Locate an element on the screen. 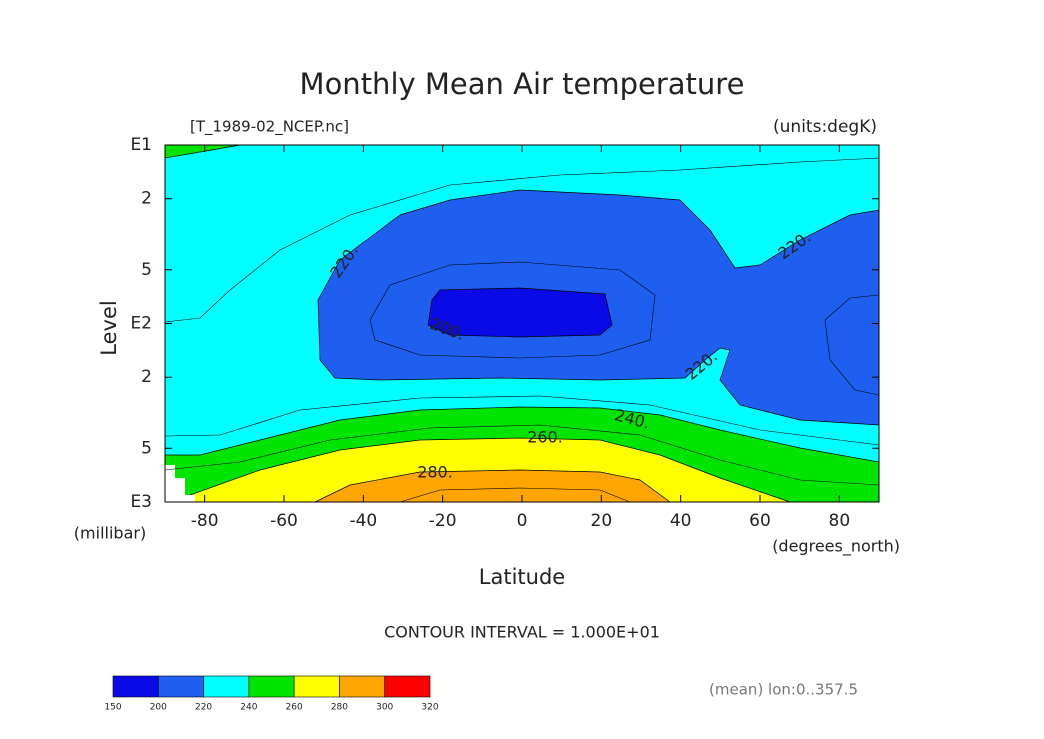 This screenshot has width=1044, height=739. x-tick-label: -60 is located at coordinates (284, 521).